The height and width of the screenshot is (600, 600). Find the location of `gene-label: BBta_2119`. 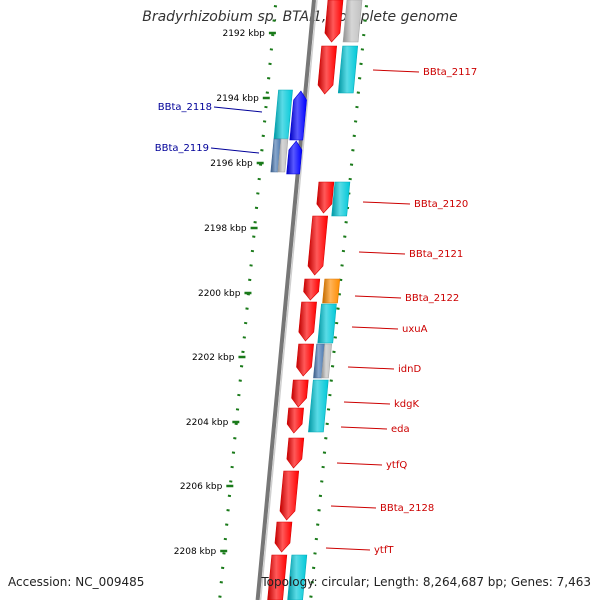

gene-label: BBta_2119 is located at coordinates (182, 148).